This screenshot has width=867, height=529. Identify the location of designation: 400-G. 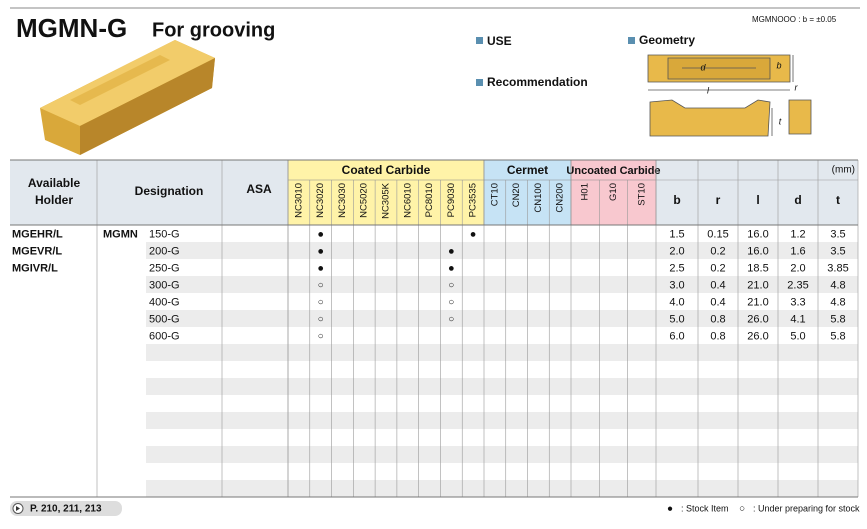
(164, 302).